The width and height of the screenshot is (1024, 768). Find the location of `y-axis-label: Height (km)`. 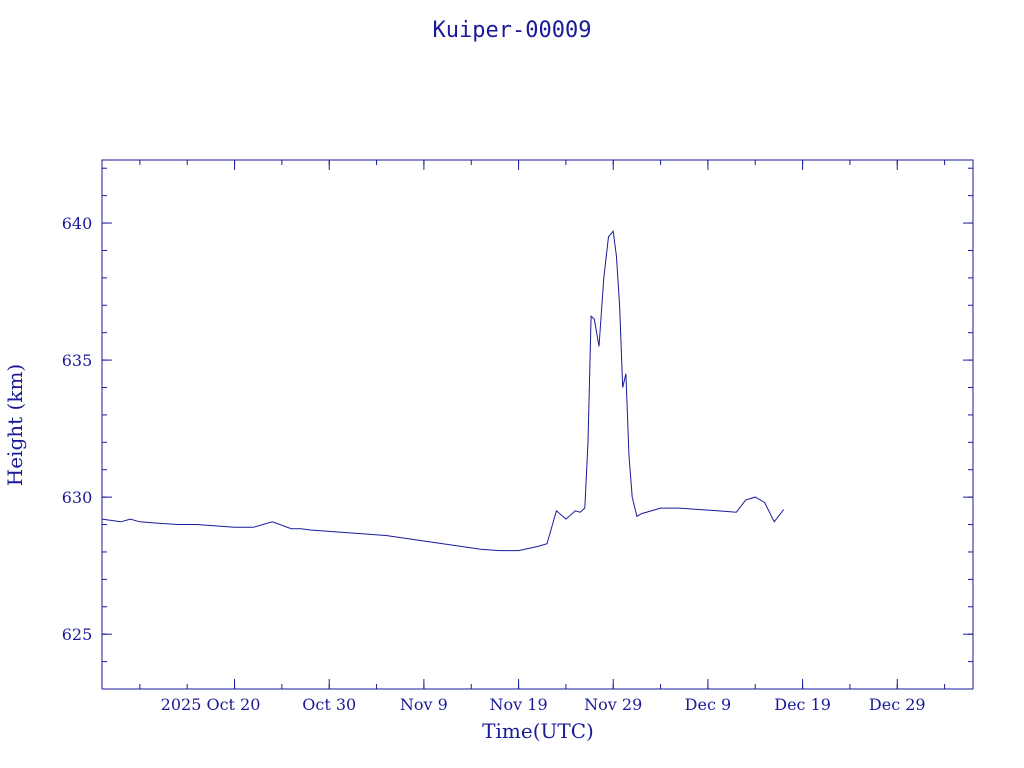

y-axis-label: Height (km) is located at coordinates (15, 425).